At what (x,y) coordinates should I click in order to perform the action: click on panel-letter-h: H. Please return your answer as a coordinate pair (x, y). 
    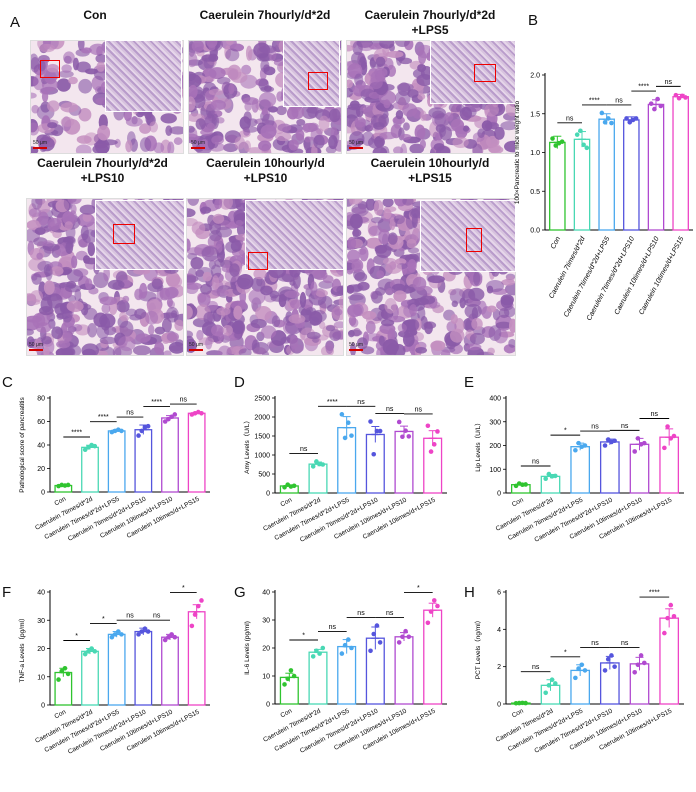
    Looking at the image, I should click on (469, 592).